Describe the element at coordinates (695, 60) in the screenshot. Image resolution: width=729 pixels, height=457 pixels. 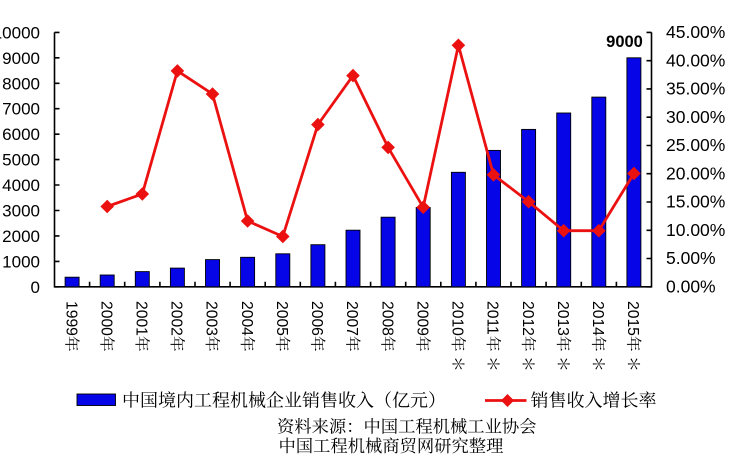
I see `svg-text: 40.00%` at that location.